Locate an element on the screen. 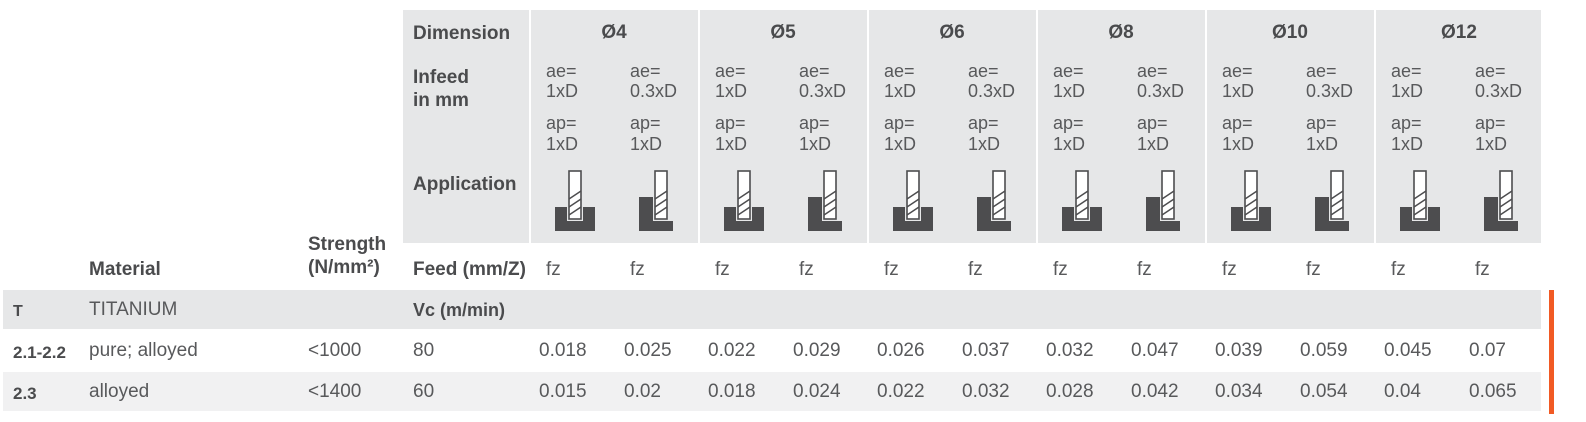 The height and width of the screenshot is (422, 1586). row-fz-value: 0.039 is located at coordinates (1239, 350).